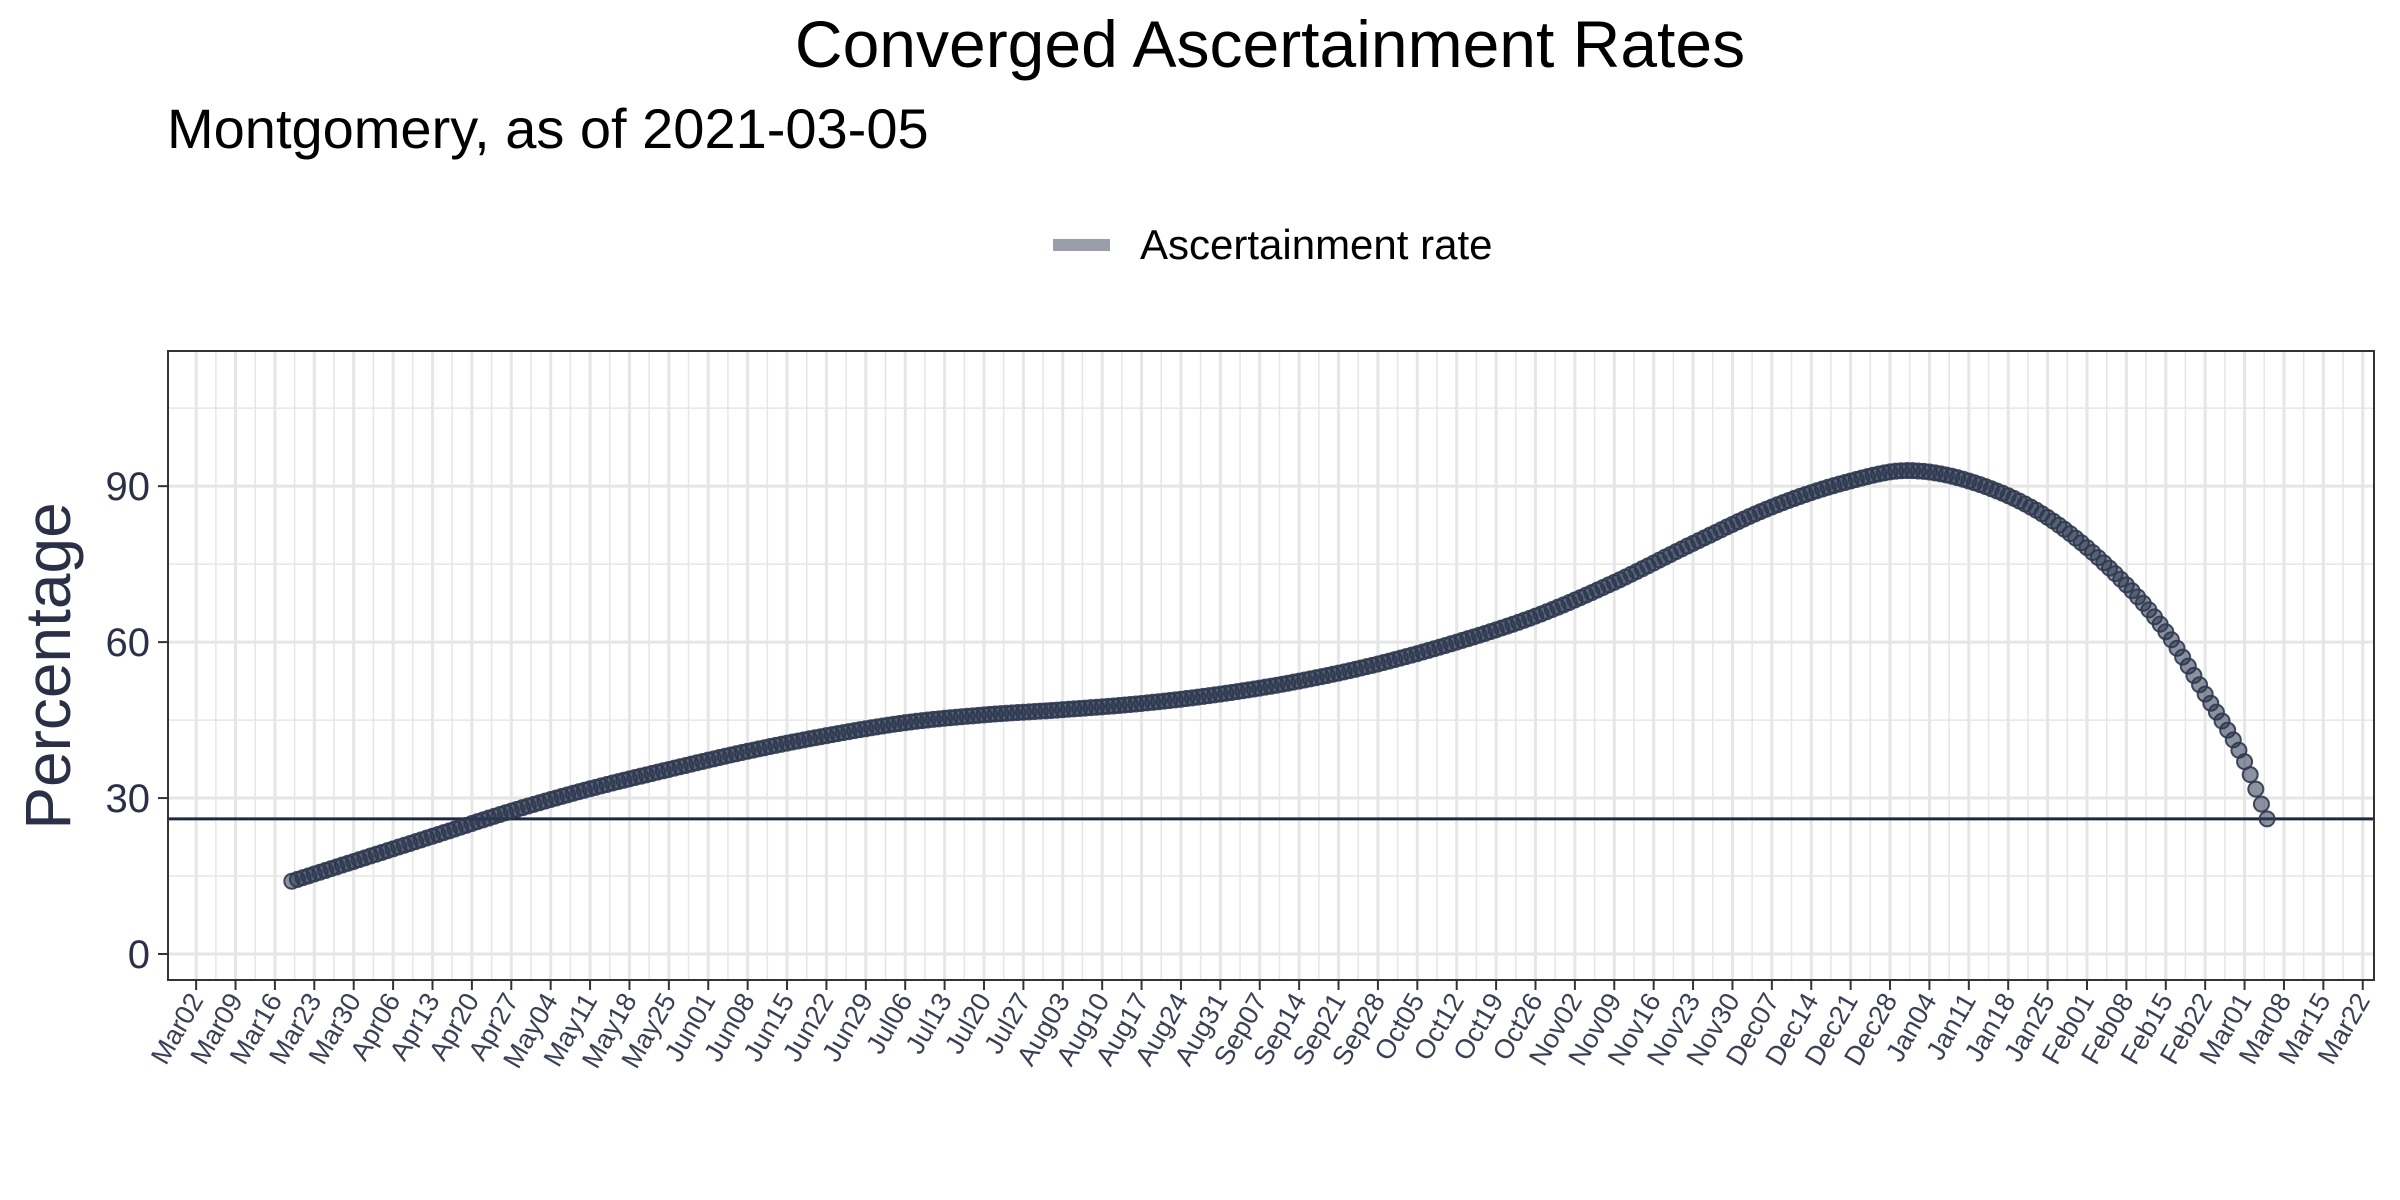  What do you see at coordinates (128, 643) in the screenshot?
I see `y-tick-label: 60` at bounding box center [128, 643].